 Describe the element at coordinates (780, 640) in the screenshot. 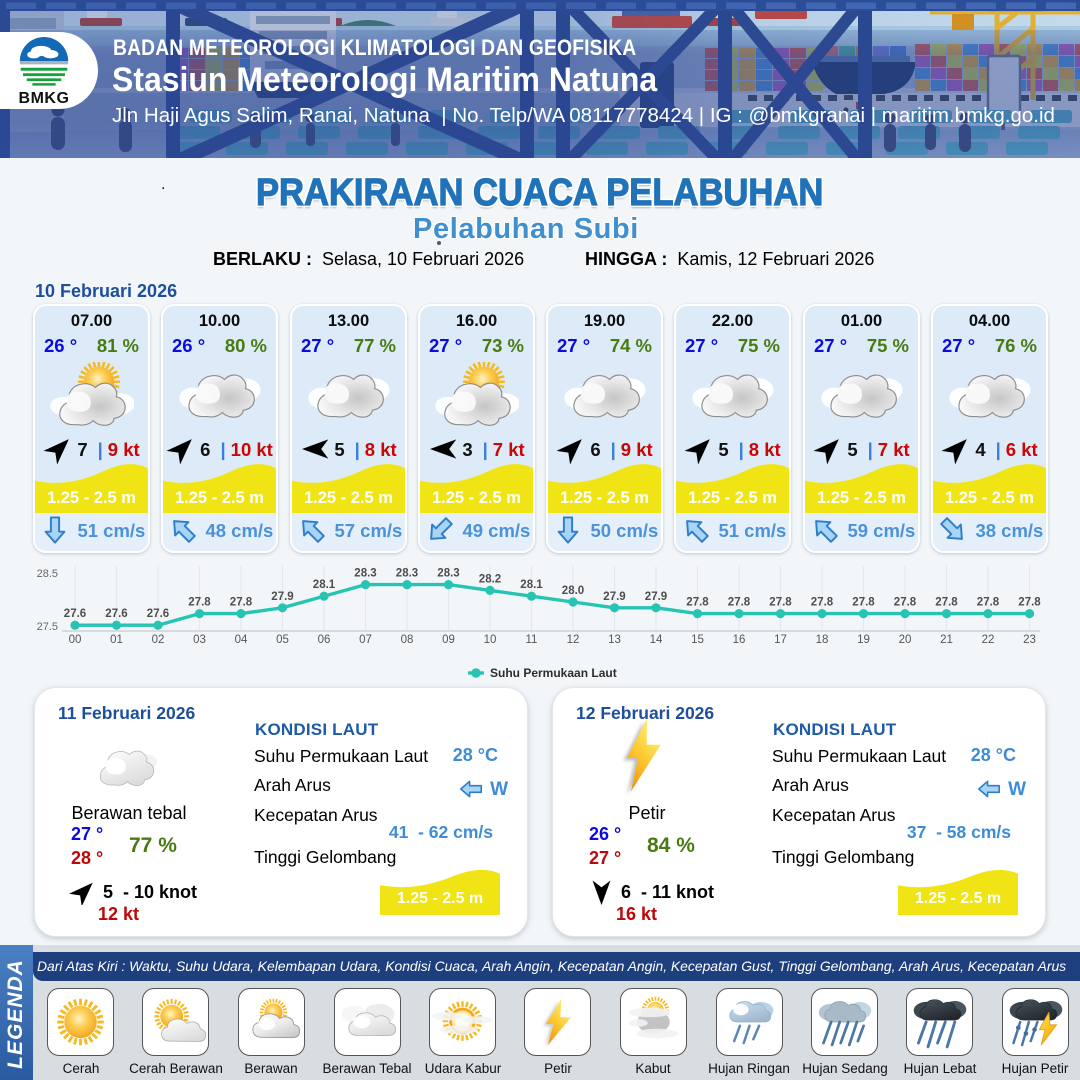

I see `svg-text: 17` at that location.